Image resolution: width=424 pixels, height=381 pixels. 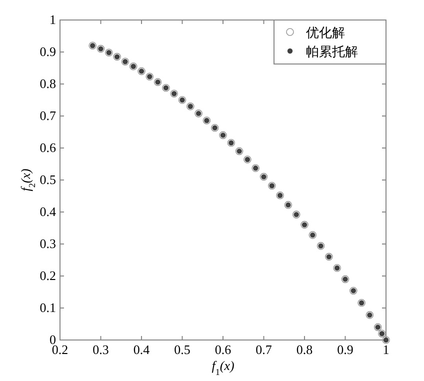 What do you see at coordinates (264, 349) in the screenshot?
I see `x-tick-label: 0.7` at bounding box center [264, 349].